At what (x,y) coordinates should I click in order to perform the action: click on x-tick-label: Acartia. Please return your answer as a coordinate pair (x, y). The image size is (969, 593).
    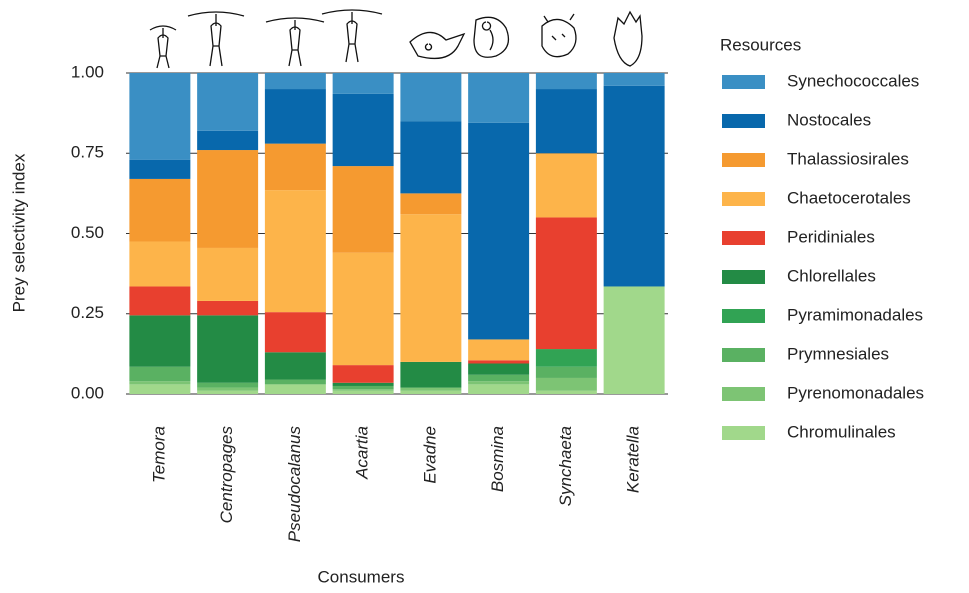
    Looking at the image, I should click on (362, 453).